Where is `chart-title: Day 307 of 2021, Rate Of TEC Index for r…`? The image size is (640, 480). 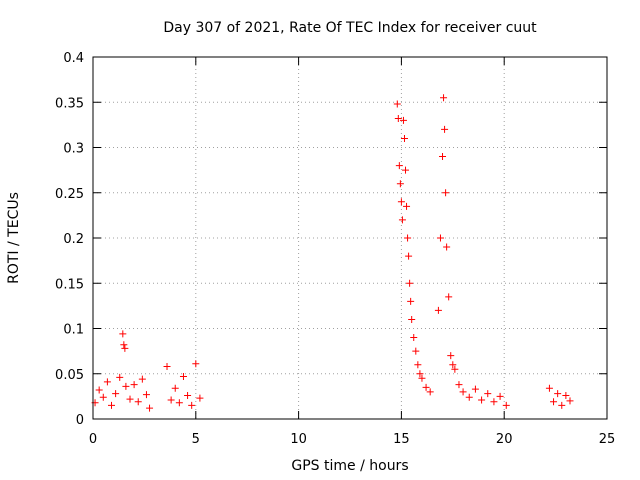 chart-title: Day 307 of 2021, Rate Of TEC Index for r… is located at coordinates (350, 28).